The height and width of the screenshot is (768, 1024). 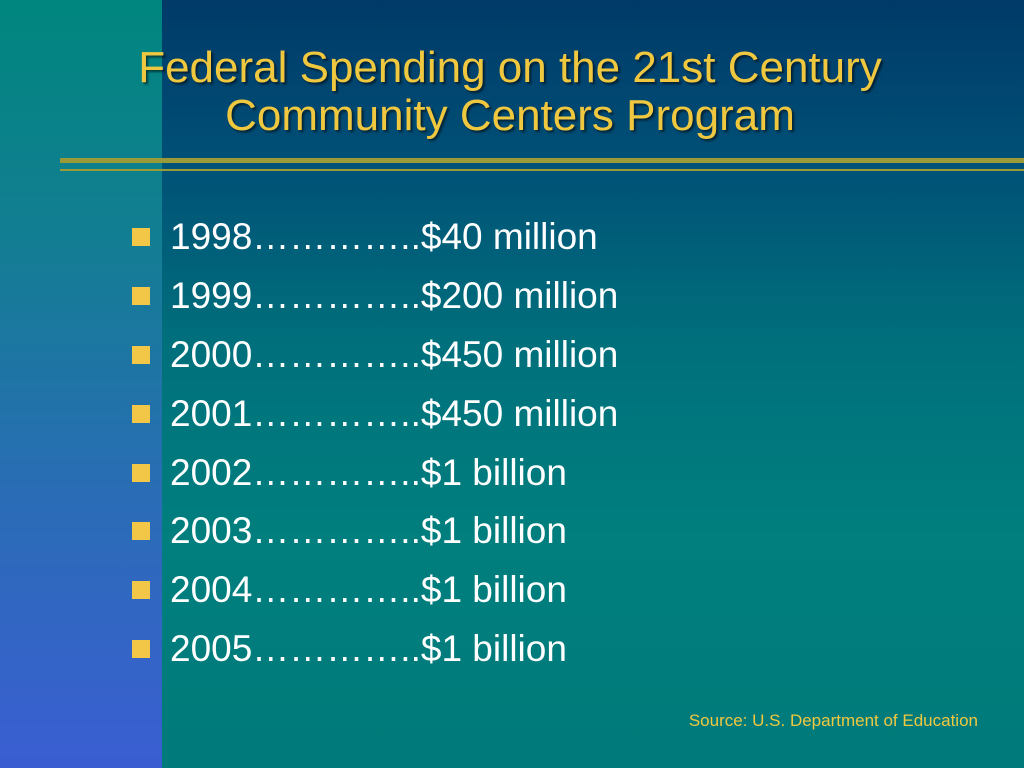 I want to click on list-item: 2003…………..$1 billion, so click(x=375, y=531).